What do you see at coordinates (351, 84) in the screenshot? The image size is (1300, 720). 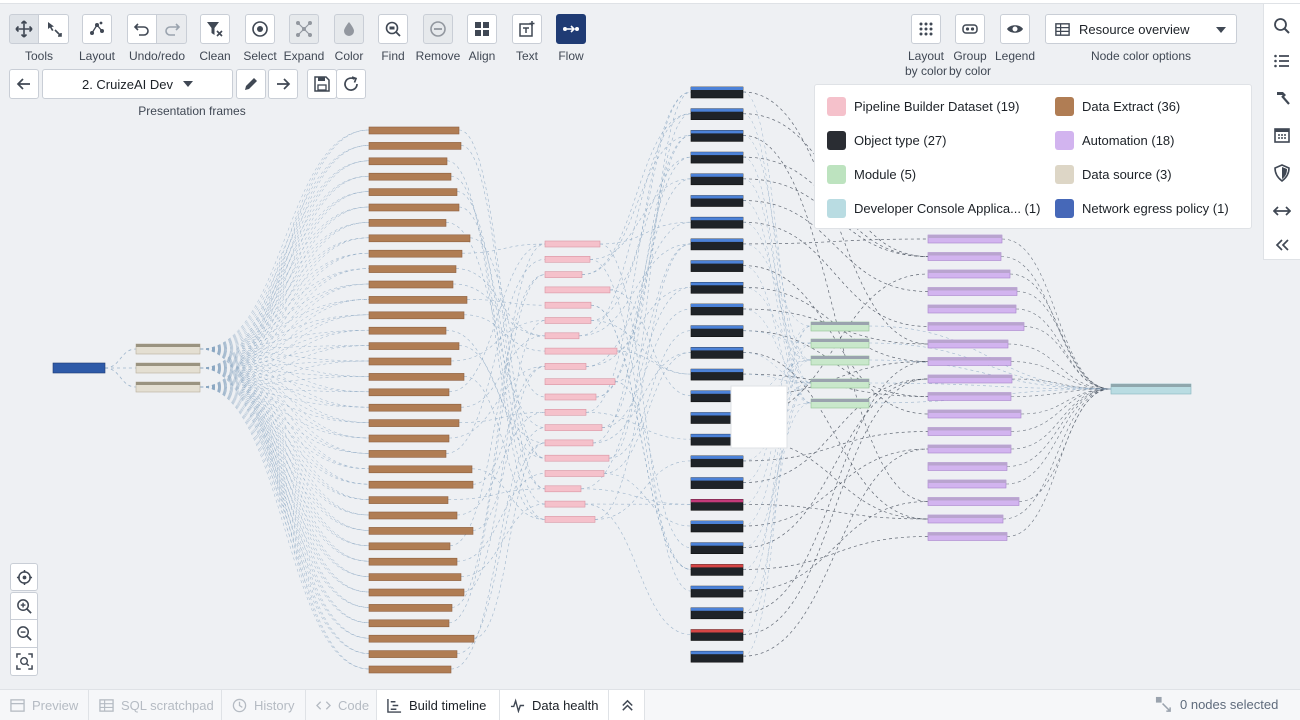 I see `refresh-frame-button` at bounding box center [351, 84].